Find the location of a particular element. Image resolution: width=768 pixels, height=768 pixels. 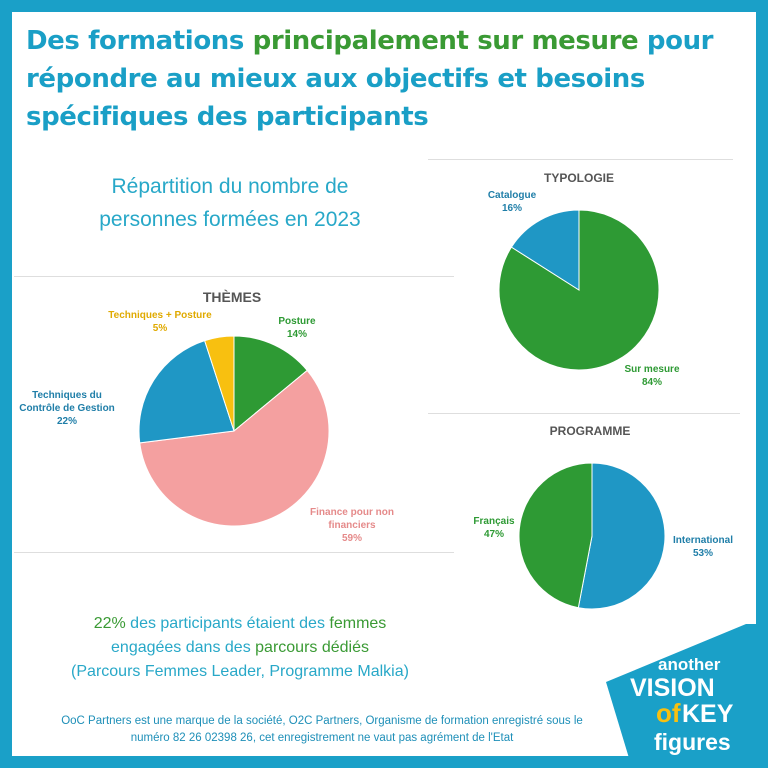

pie-slice-techniques-du-controle-de-gestion is located at coordinates (186, 392).